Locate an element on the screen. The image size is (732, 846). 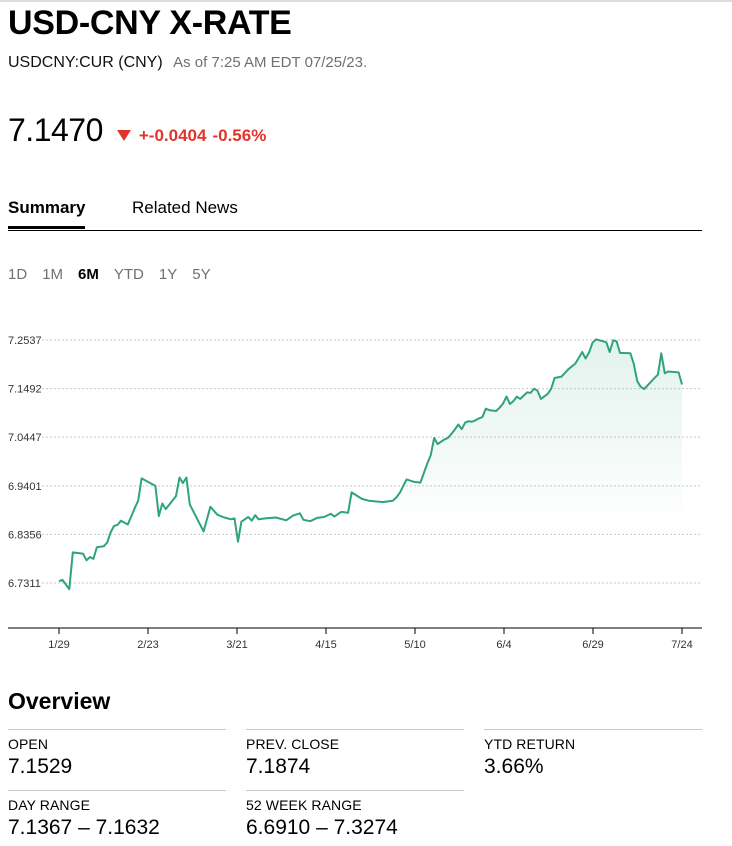
page-title: USD-CNY X-RATE is located at coordinates (150, 23).